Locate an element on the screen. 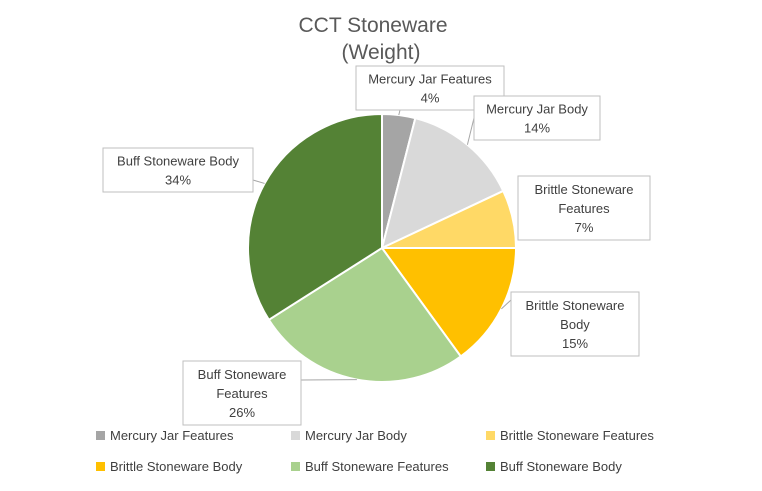  data-label-name: Mercury Jar Body is located at coordinates (537, 109).